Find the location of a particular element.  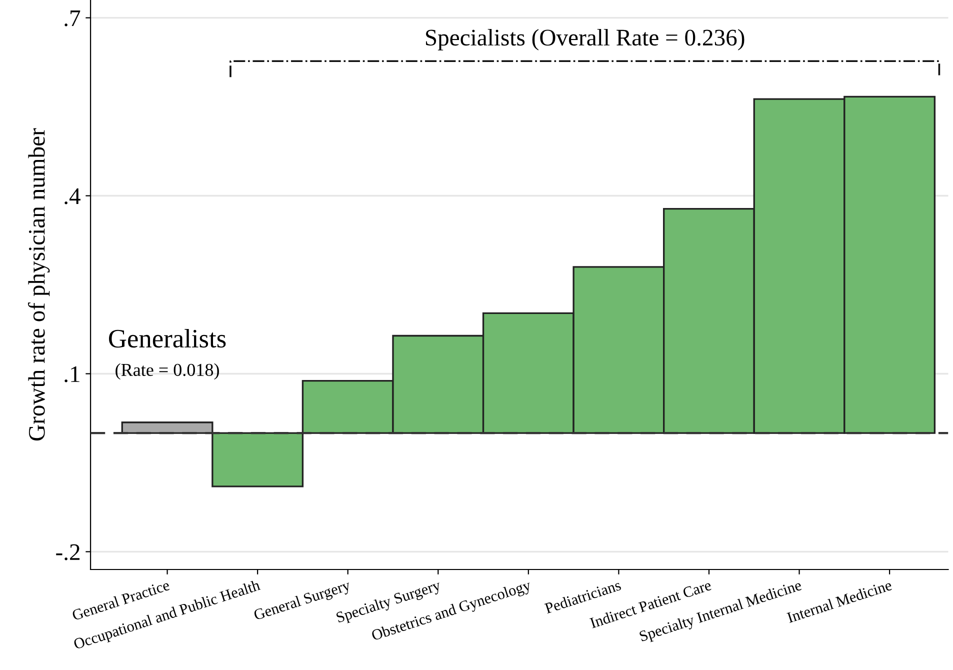

y-tick-label: .7 is located at coordinates (72, 18).